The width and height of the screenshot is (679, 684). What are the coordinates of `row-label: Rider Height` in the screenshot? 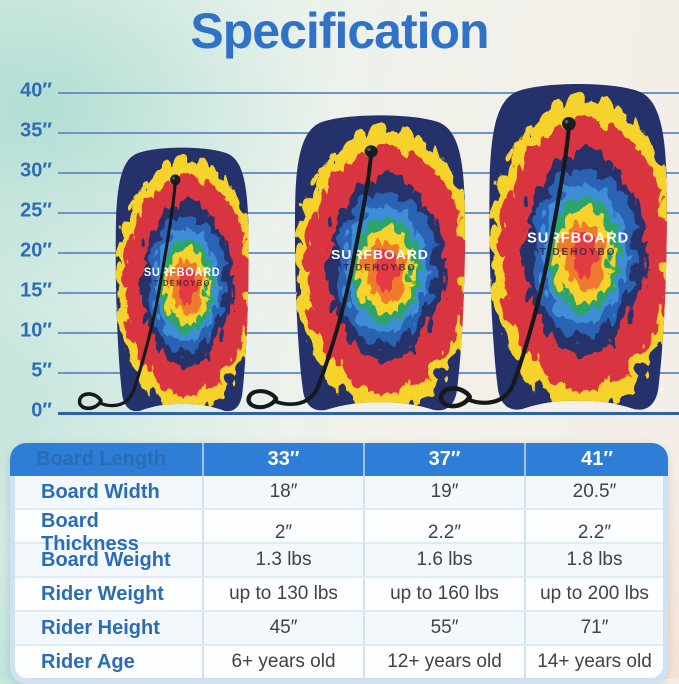 It's located at (100, 627).